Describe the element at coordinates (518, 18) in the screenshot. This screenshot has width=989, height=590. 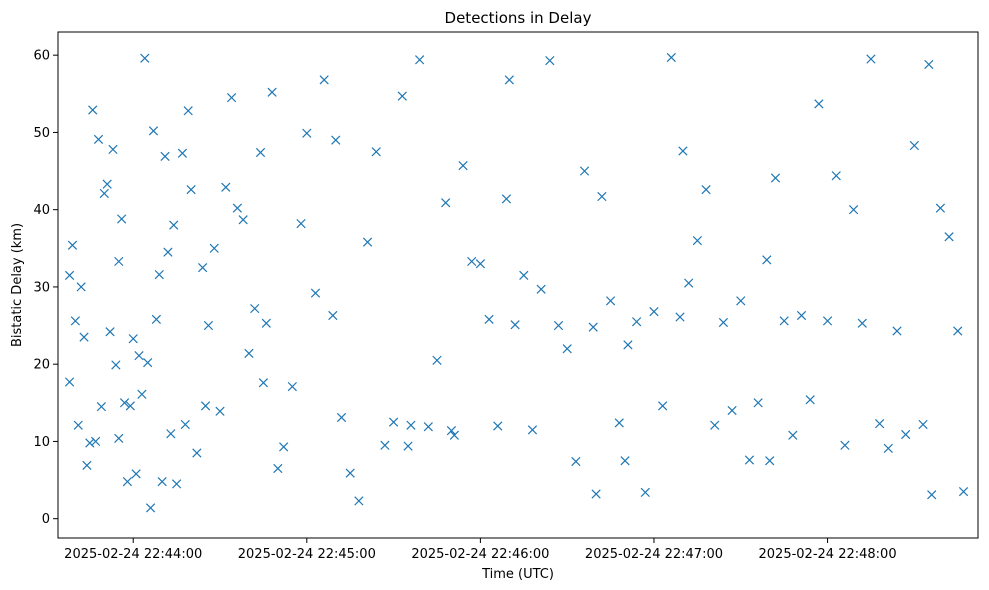
I see `chart-title: Detections in Delay` at that location.